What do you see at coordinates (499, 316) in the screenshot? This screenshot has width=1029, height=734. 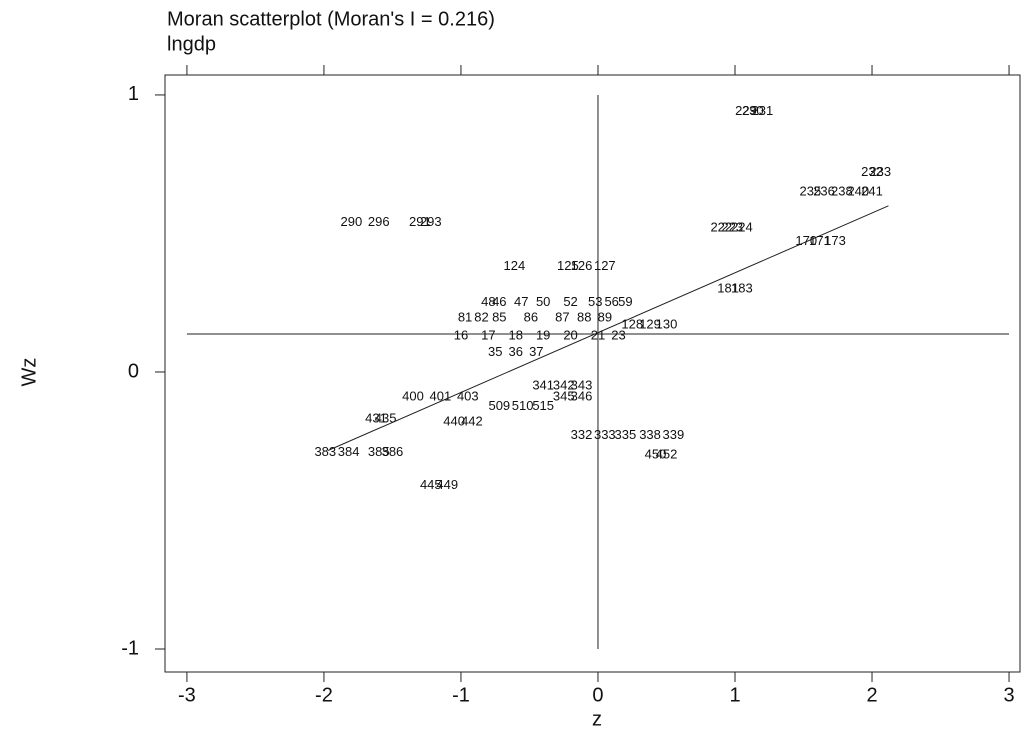 I see `point-label: 85` at bounding box center [499, 316].